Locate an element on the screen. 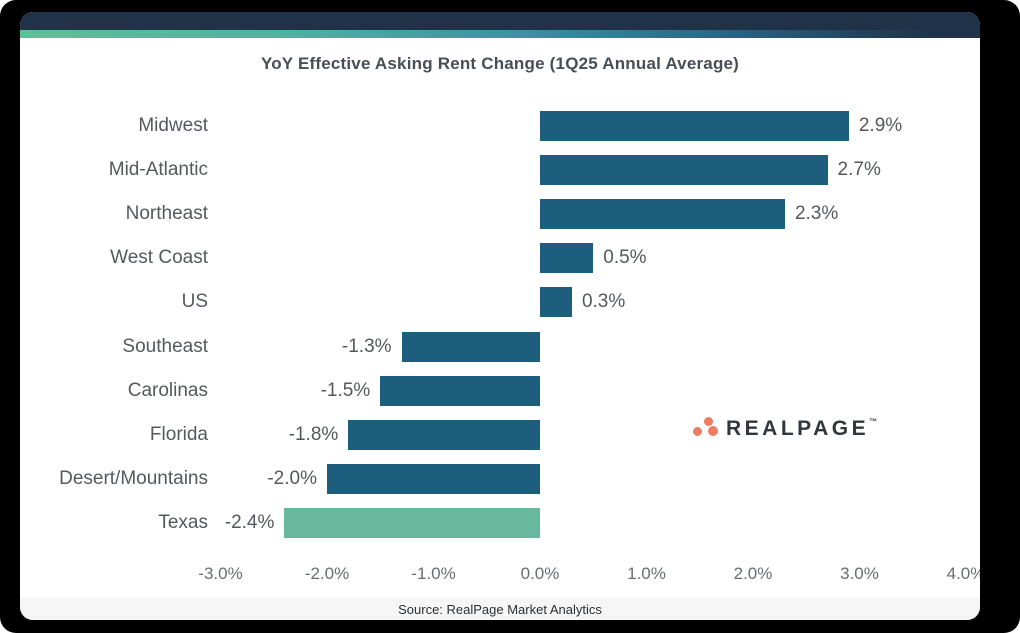 The height and width of the screenshot is (633, 1020). value-label: 0.5% is located at coordinates (625, 258).